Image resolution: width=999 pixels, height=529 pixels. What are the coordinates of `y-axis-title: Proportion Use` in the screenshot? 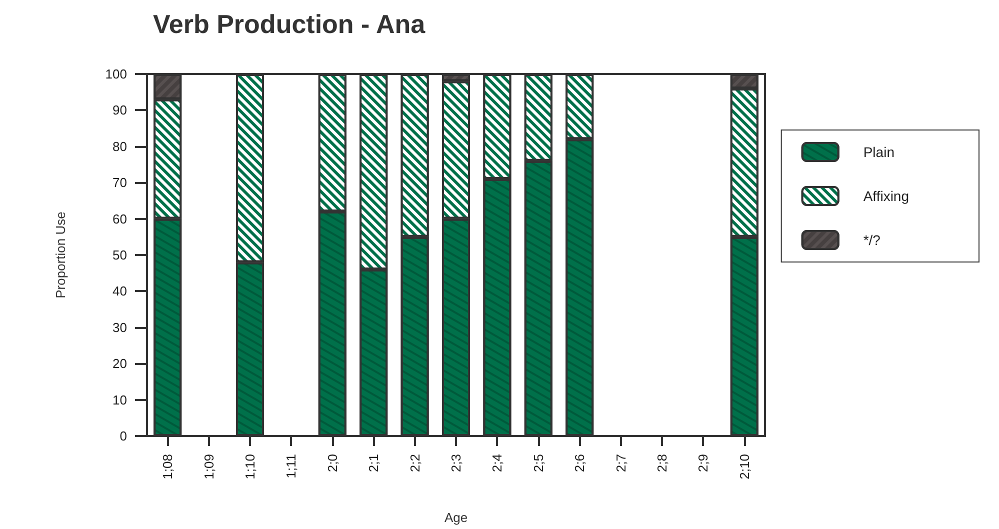 It's located at (60, 255).